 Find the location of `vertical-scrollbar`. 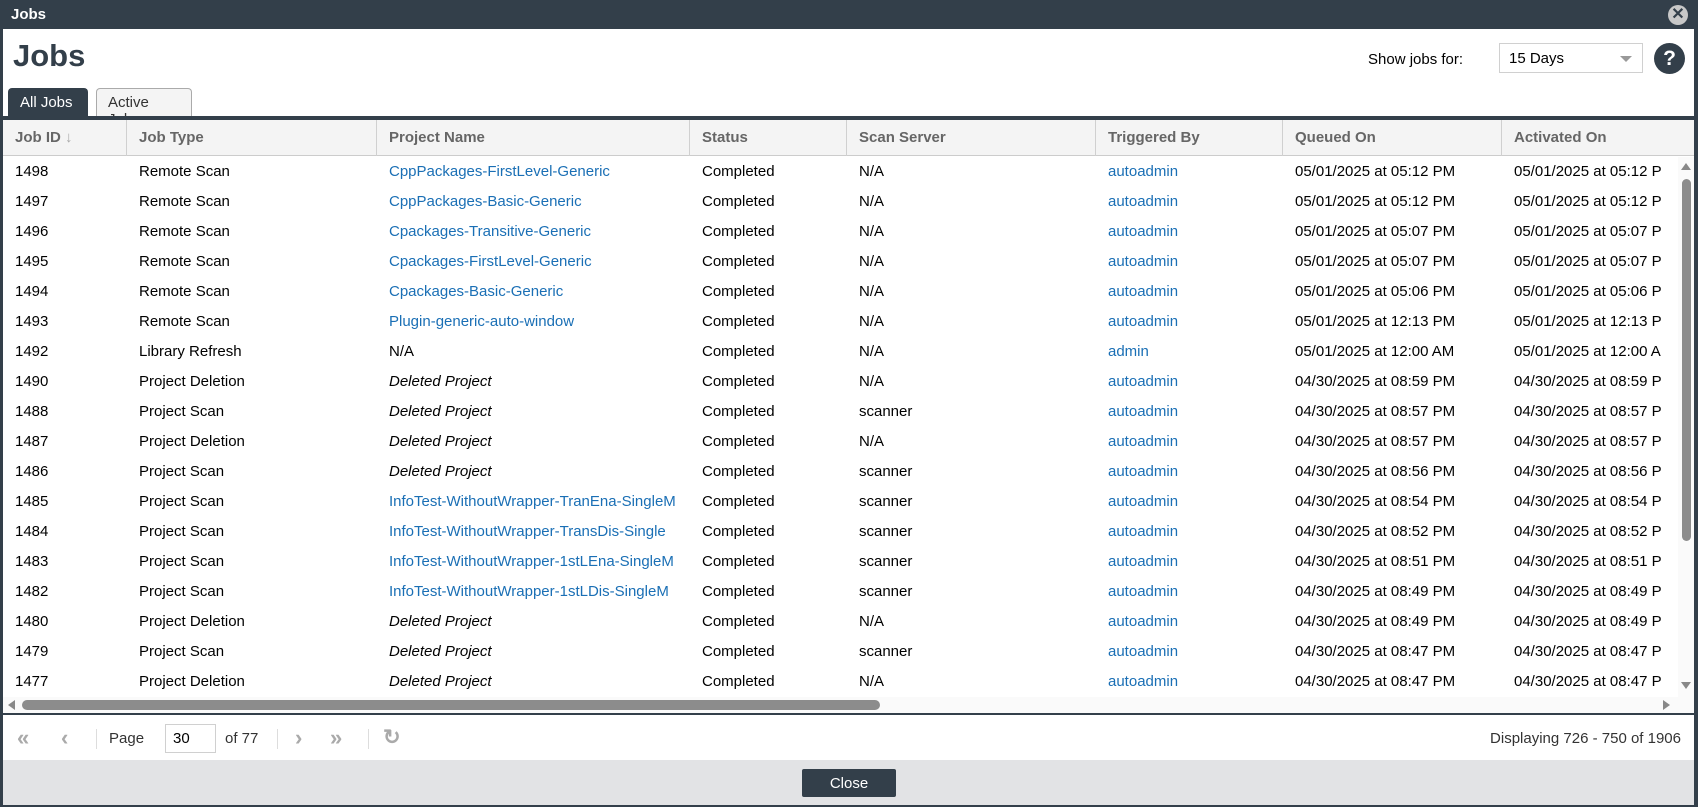

vertical-scrollbar is located at coordinates (1686, 427).